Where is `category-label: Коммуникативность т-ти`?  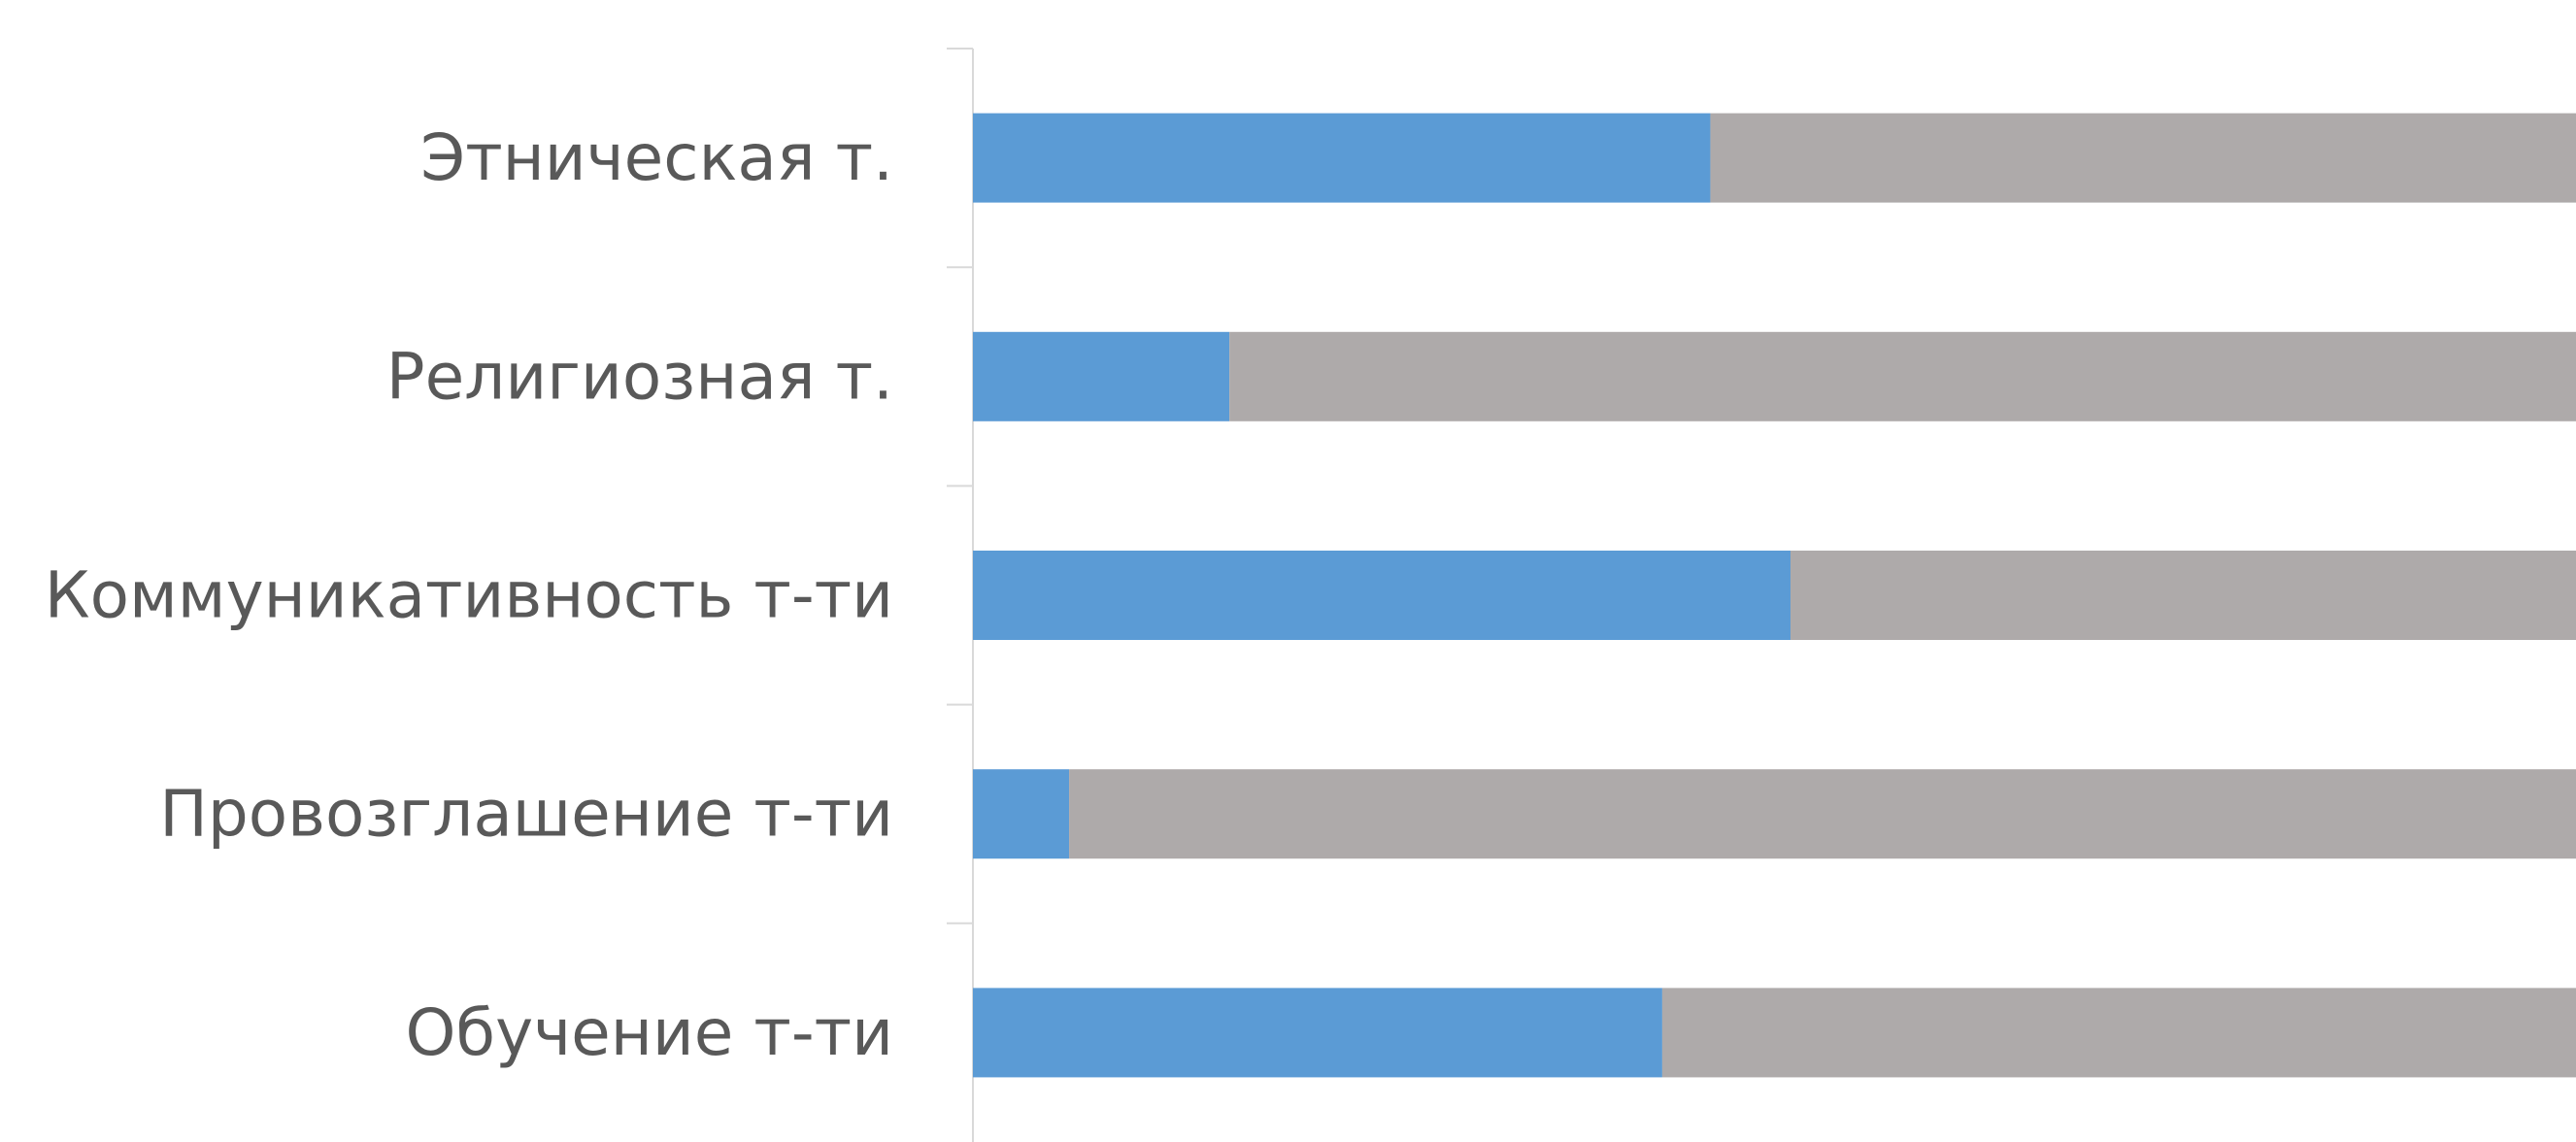 category-label: Коммуникативность т-ти is located at coordinates (469, 595).